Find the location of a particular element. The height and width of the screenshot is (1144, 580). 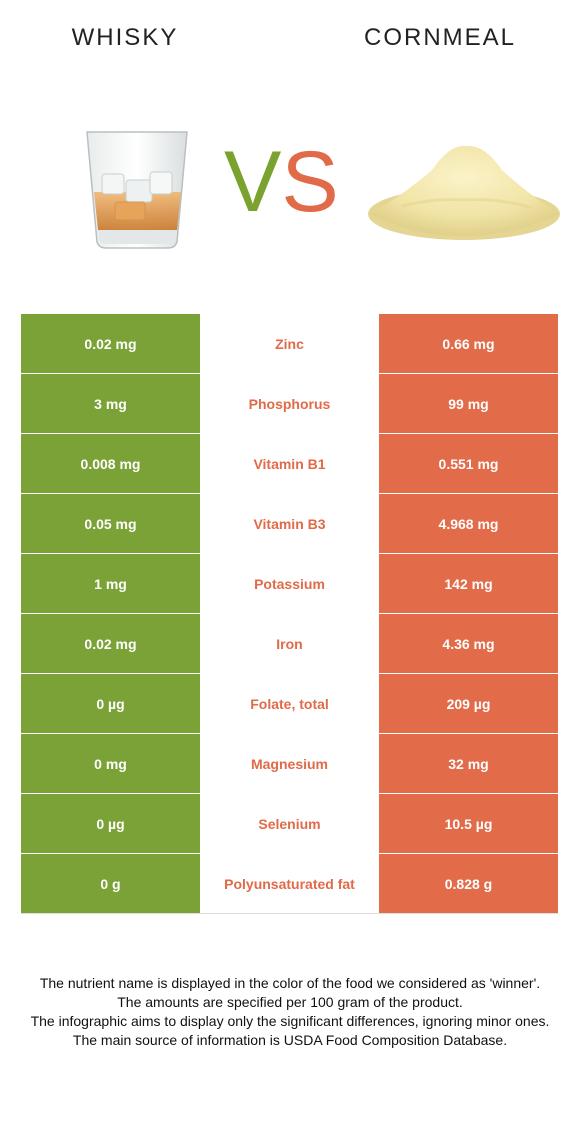

nutrient-name: Potassium is located at coordinates (289, 583).